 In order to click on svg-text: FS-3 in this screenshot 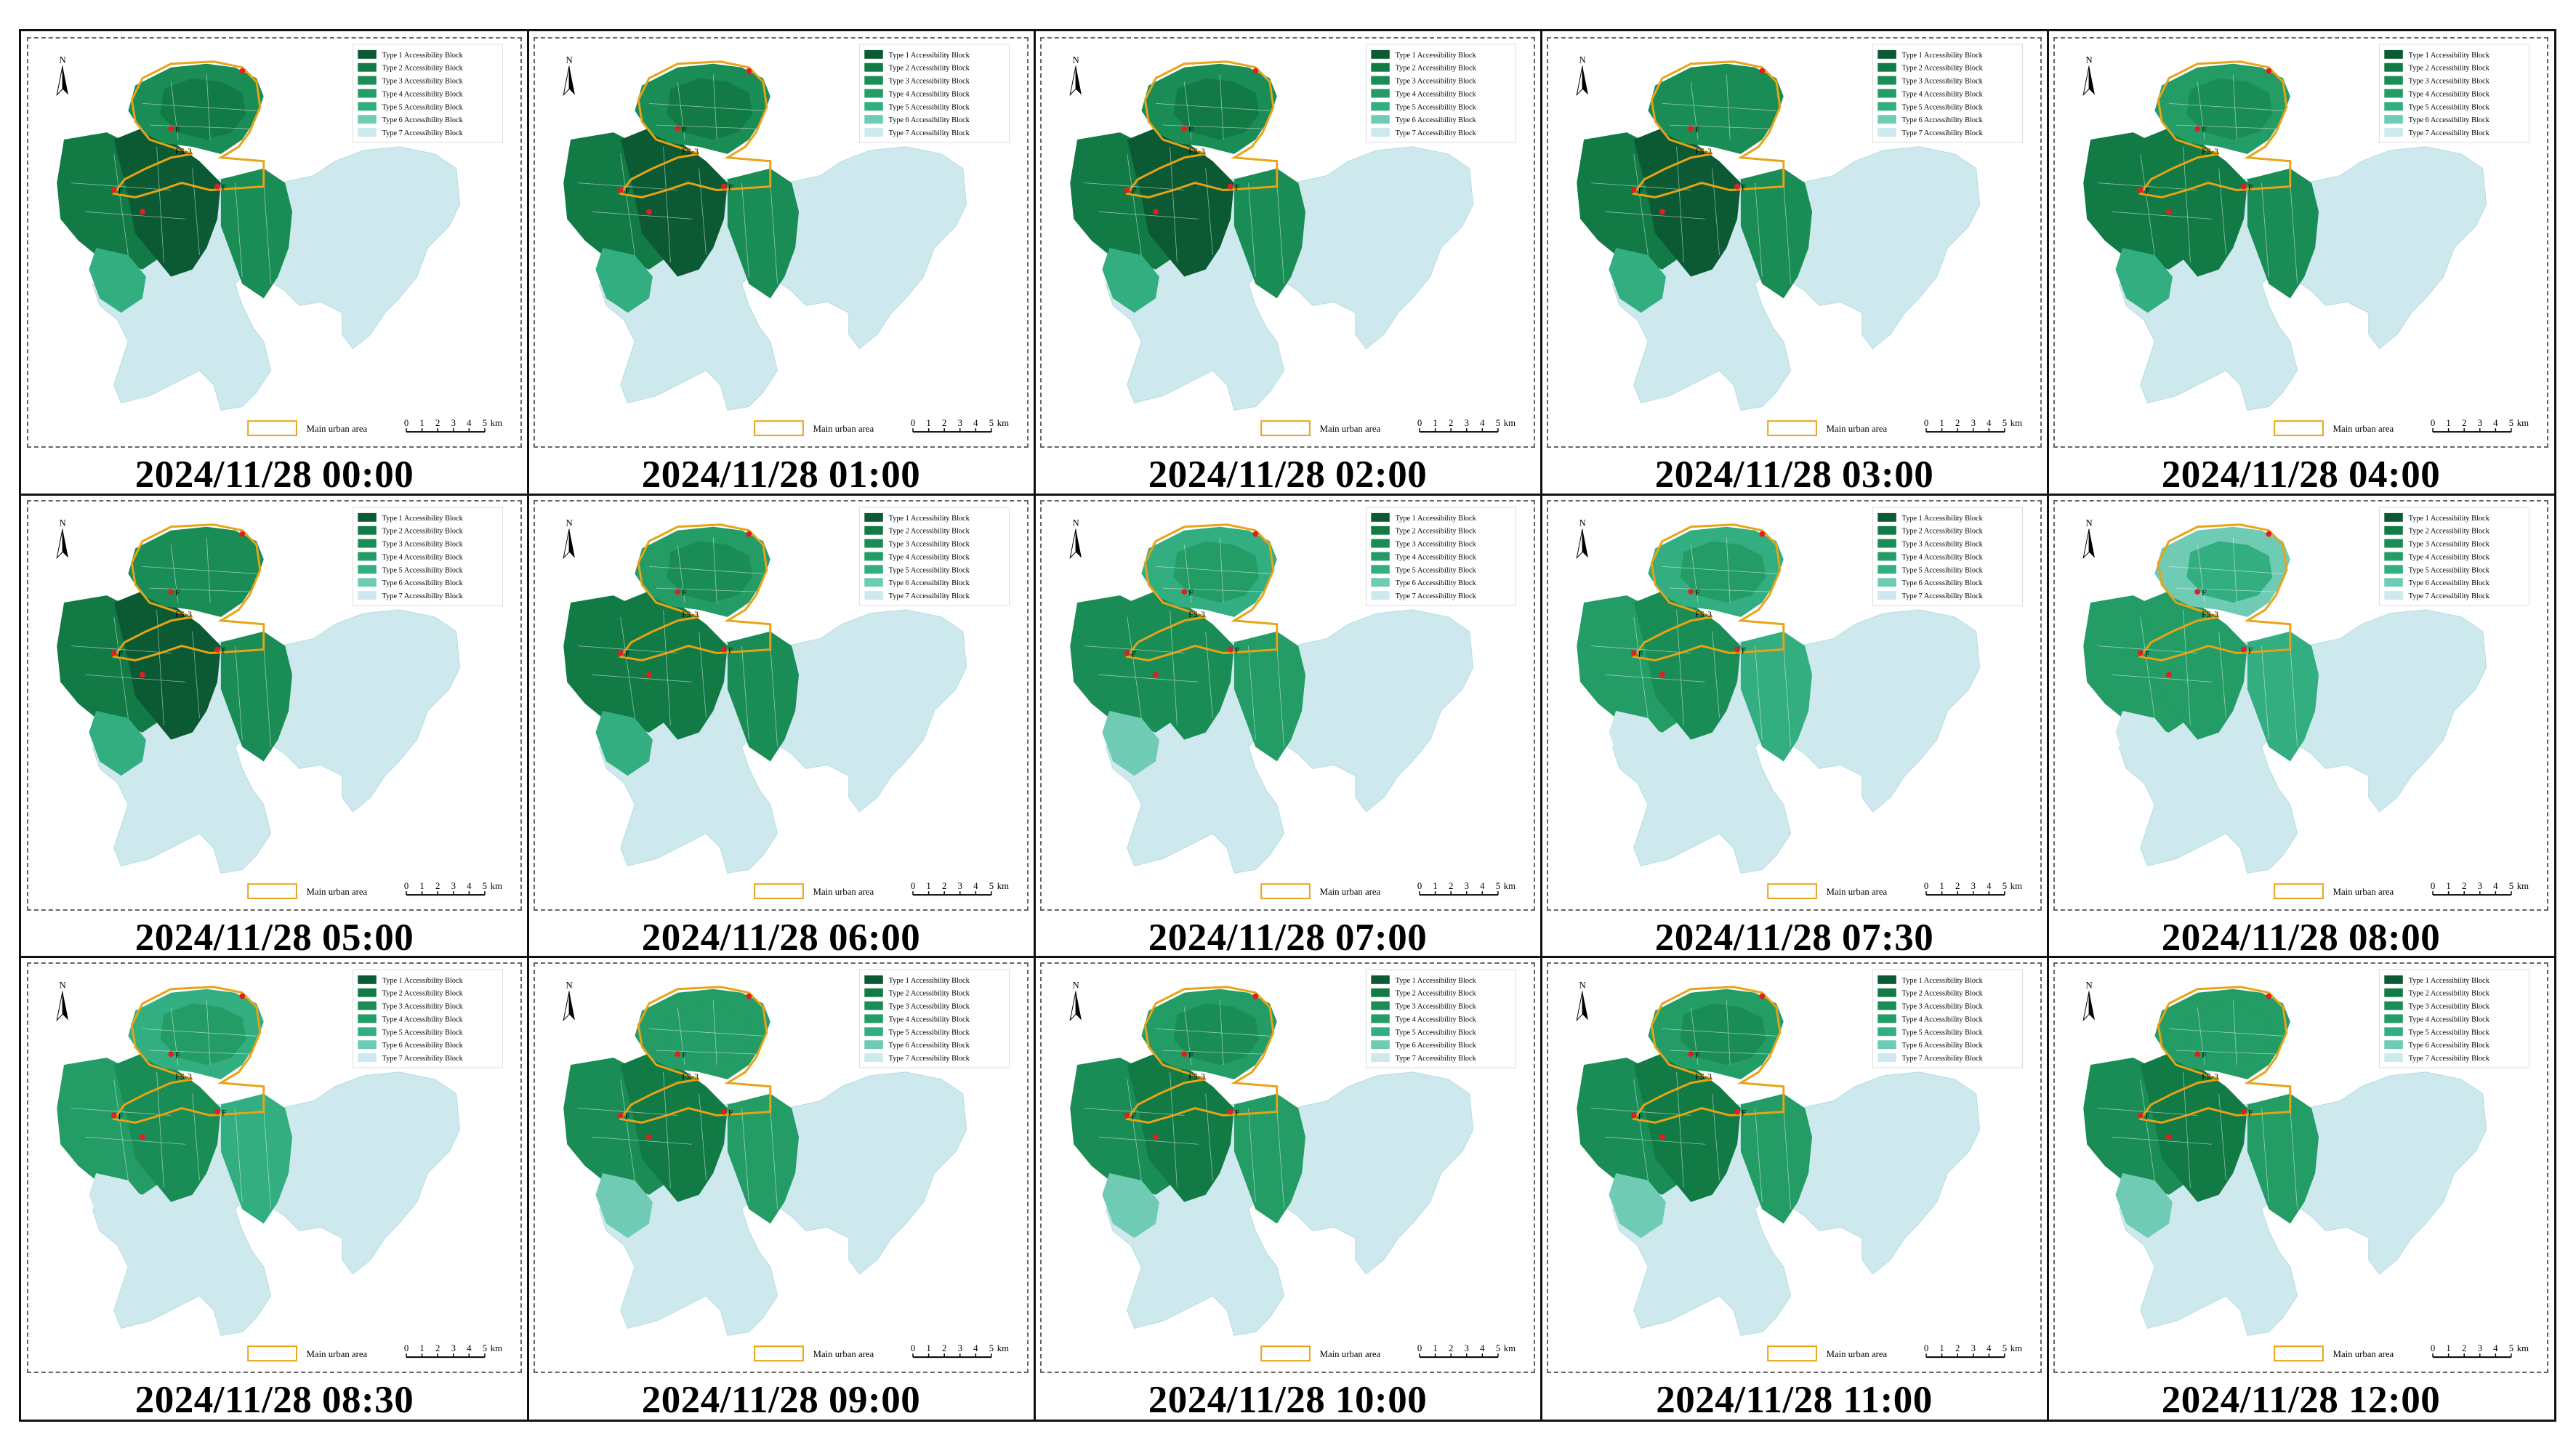, I will do `click(690, 1076)`.